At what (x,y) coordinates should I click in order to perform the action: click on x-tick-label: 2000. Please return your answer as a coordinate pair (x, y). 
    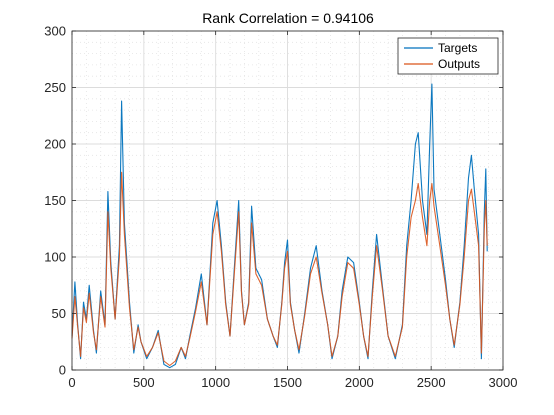
    Looking at the image, I should click on (359, 382).